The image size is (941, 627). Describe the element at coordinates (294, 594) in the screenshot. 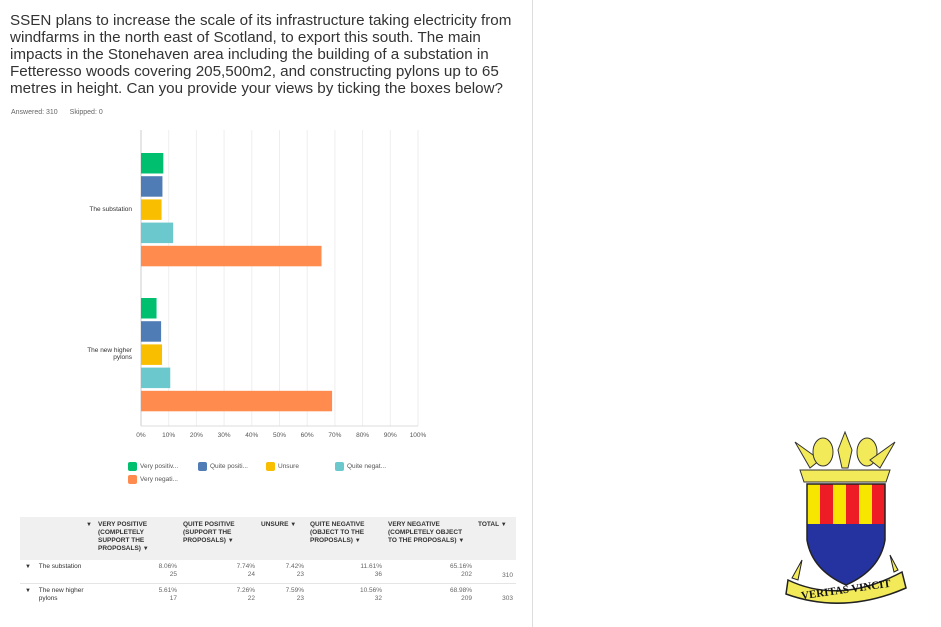

I see `table-cell: 7.59% 23` at that location.